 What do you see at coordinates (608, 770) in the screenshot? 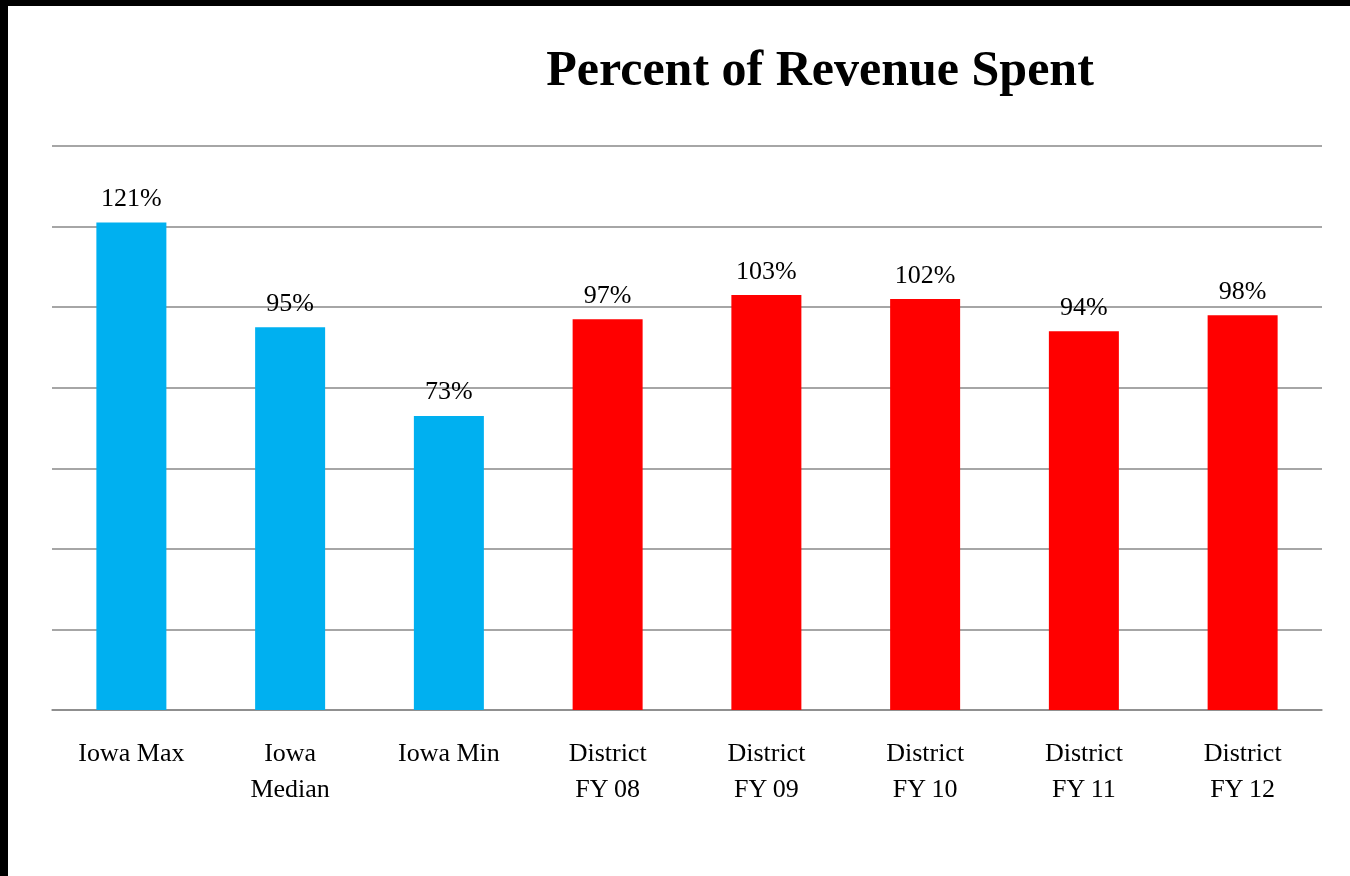
I see `x-tick-label: District FY 08` at bounding box center [608, 770].